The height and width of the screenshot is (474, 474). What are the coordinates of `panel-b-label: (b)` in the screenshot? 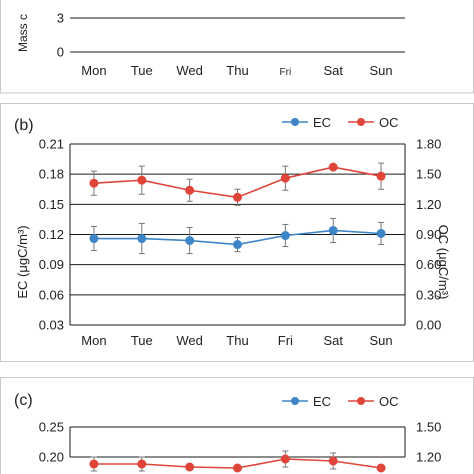 It's located at (24, 125).